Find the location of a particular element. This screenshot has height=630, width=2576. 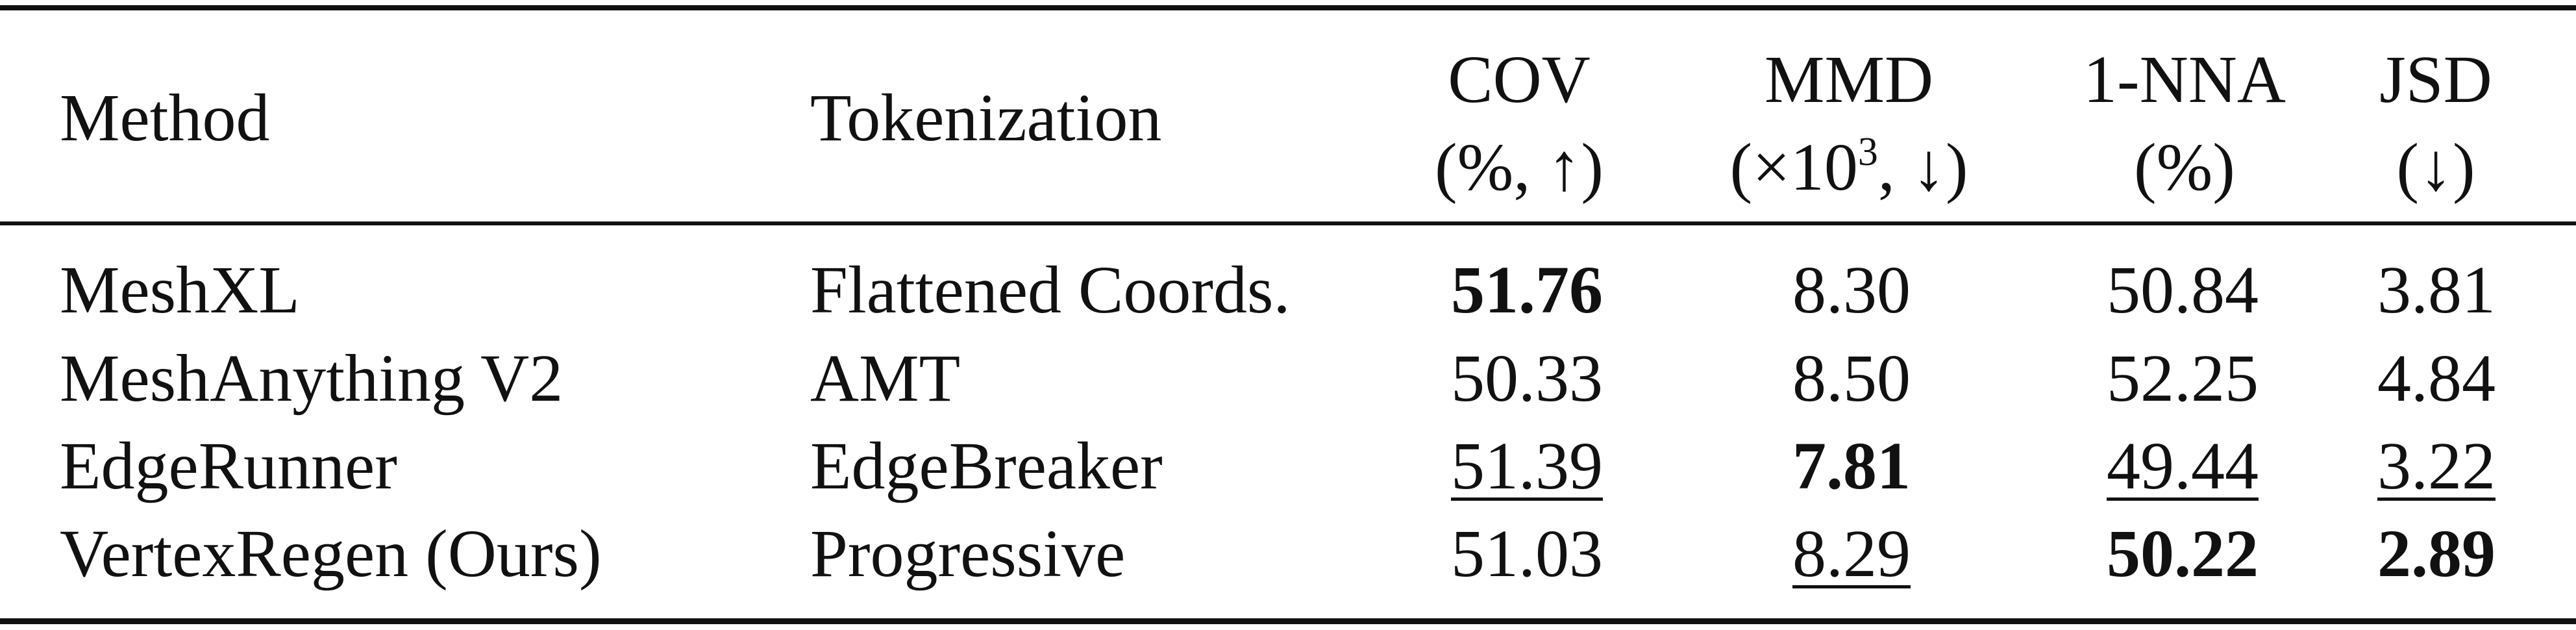

row-meshxl-jsd: 3.81 is located at coordinates (2436, 290).